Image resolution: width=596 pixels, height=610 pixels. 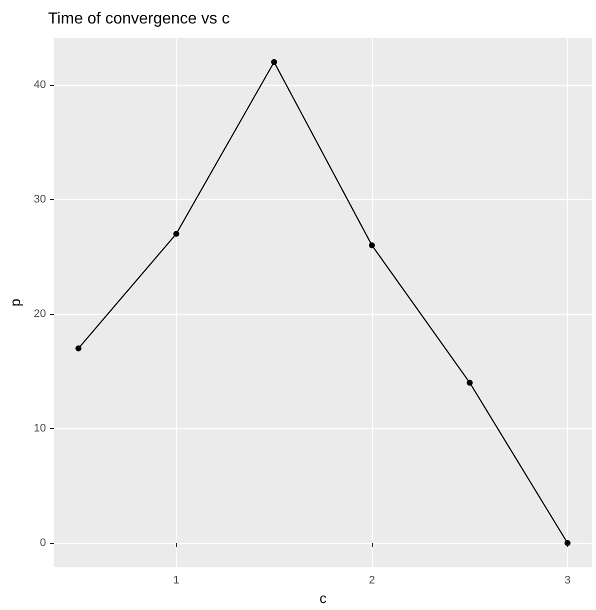 I want to click on x-axis-title: c, so click(x=323, y=598).